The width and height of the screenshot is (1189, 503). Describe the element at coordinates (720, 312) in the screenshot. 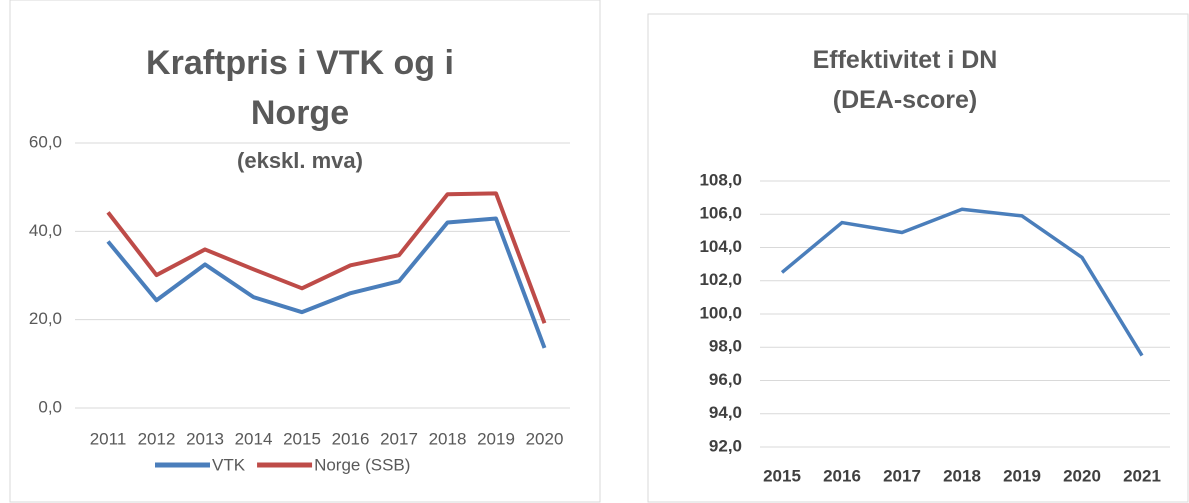

I see `y-tick-label: 100,0` at that location.